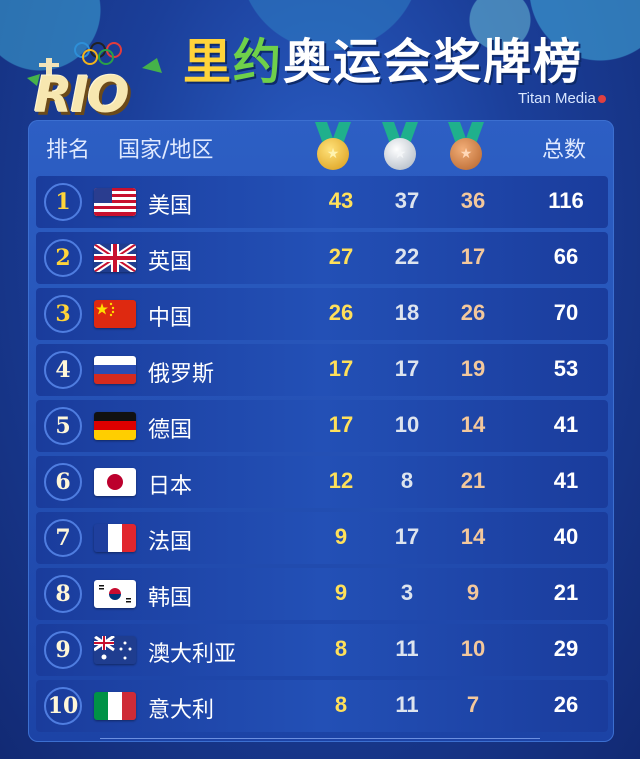 The image size is (640, 759). I want to click on total-column-header: 总数, so click(564, 150).